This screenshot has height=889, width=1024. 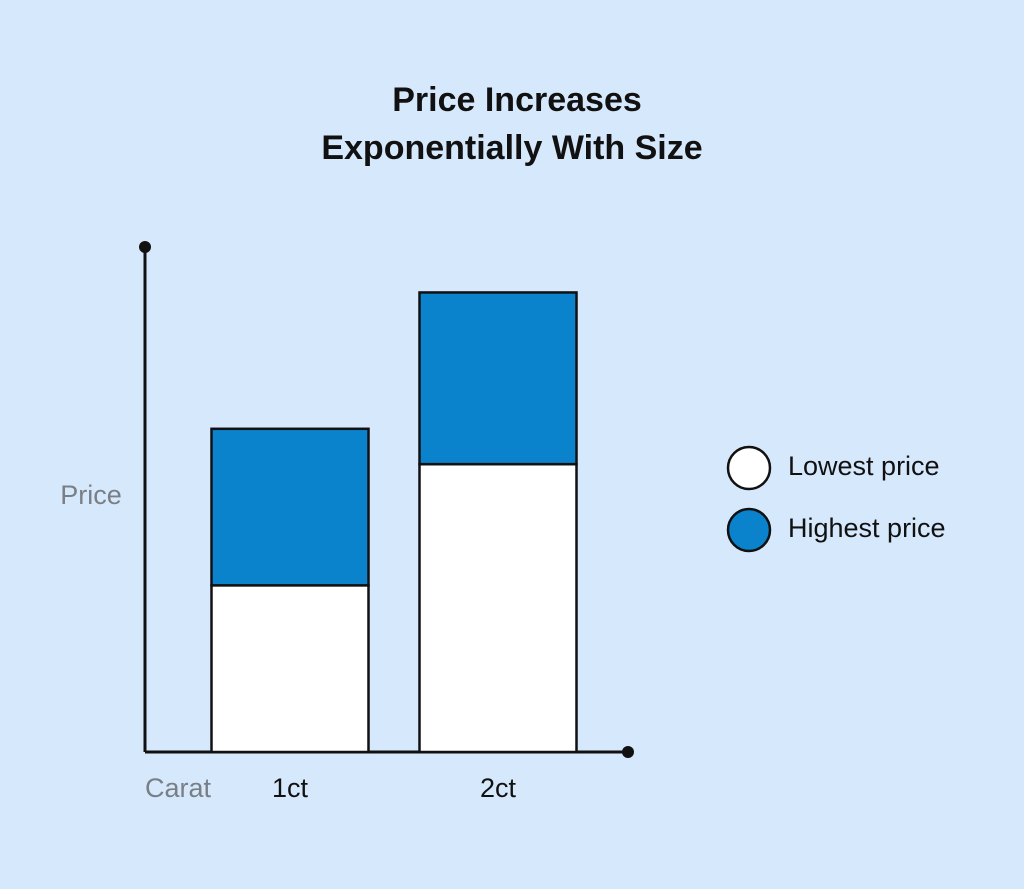 What do you see at coordinates (498, 788) in the screenshot?
I see `x-tick-label: 2ct` at bounding box center [498, 788].